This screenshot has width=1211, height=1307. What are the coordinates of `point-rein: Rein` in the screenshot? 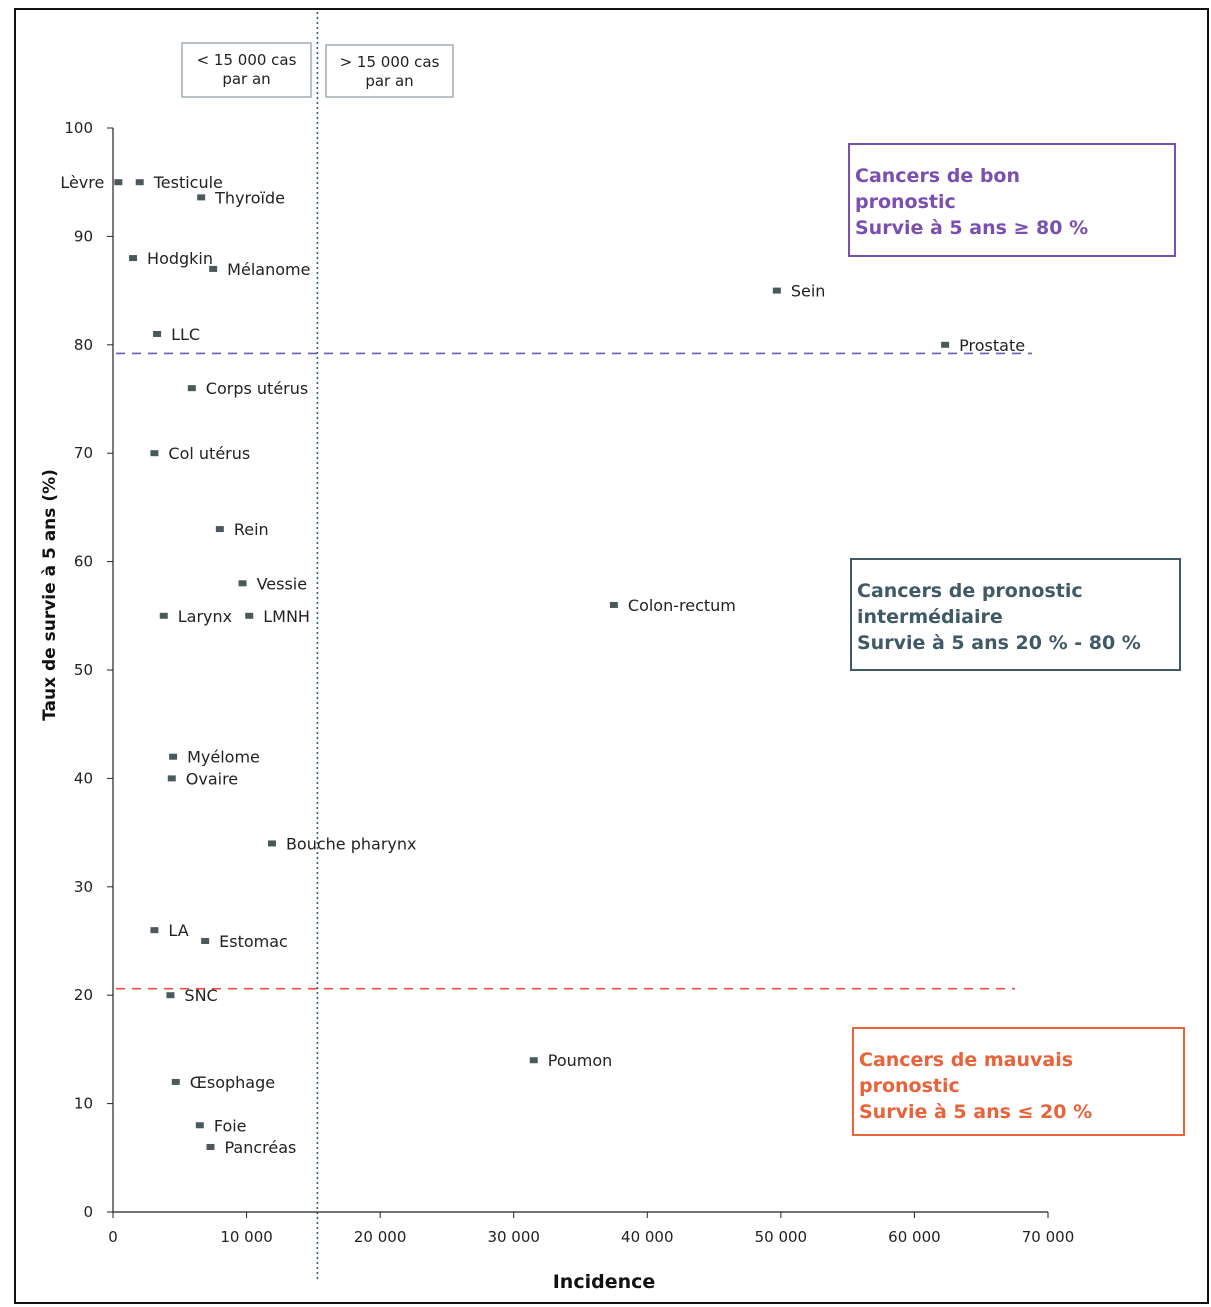 It's located at (242, 529).